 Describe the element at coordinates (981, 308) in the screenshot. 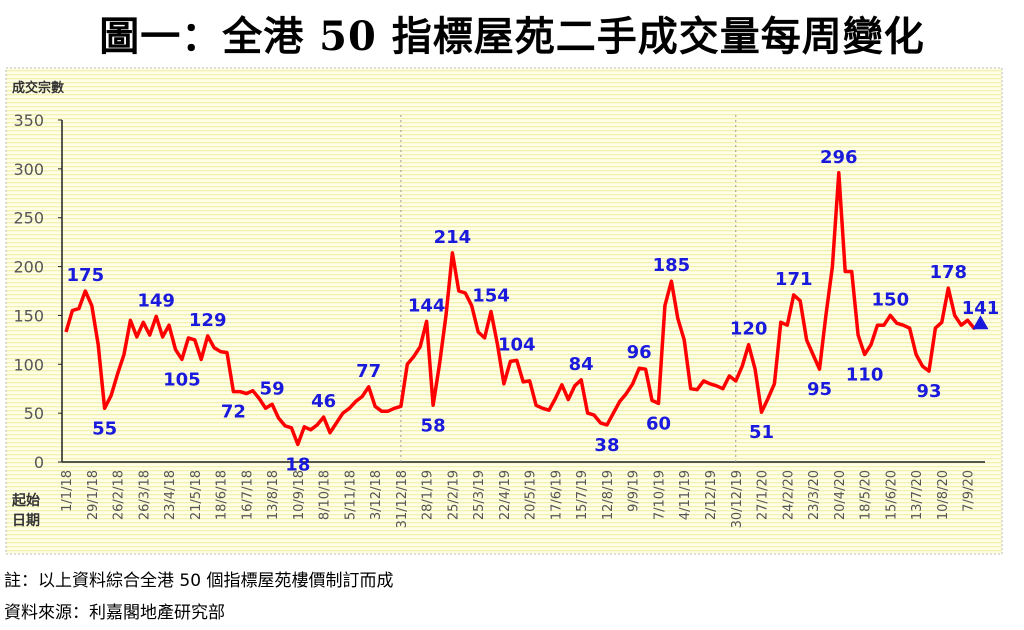

I see `data-label: 141` at that location.